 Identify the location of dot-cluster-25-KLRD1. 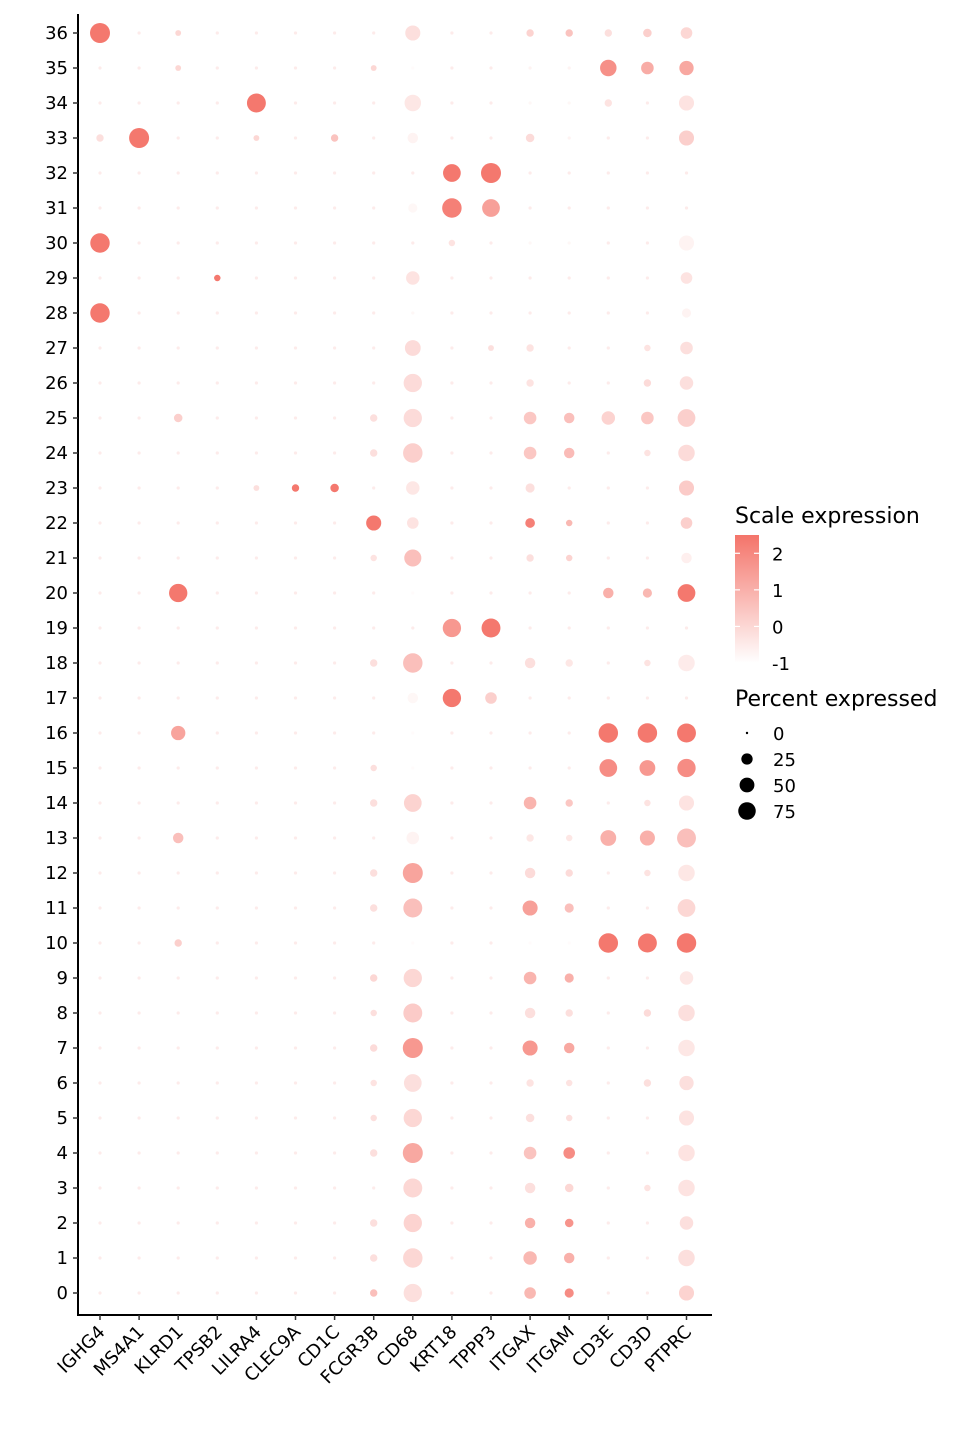
(178, 418).